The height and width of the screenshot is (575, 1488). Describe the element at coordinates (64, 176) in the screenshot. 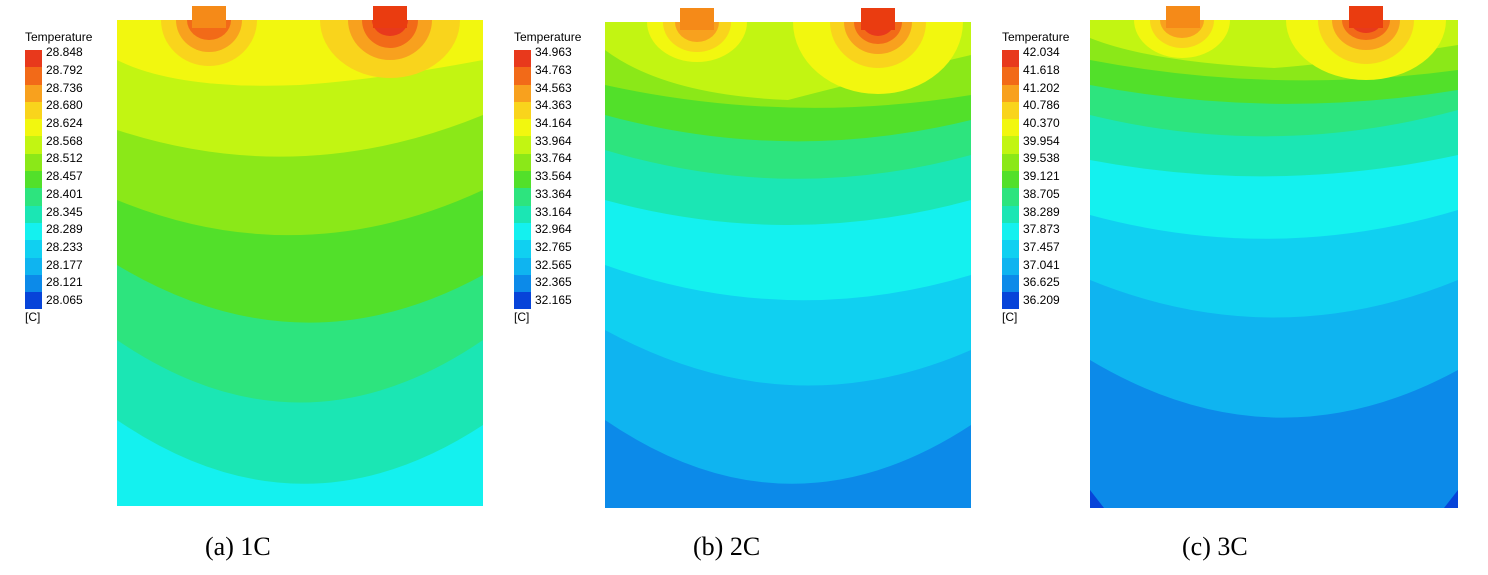

I see `legend-tick: 28.457` at that location.